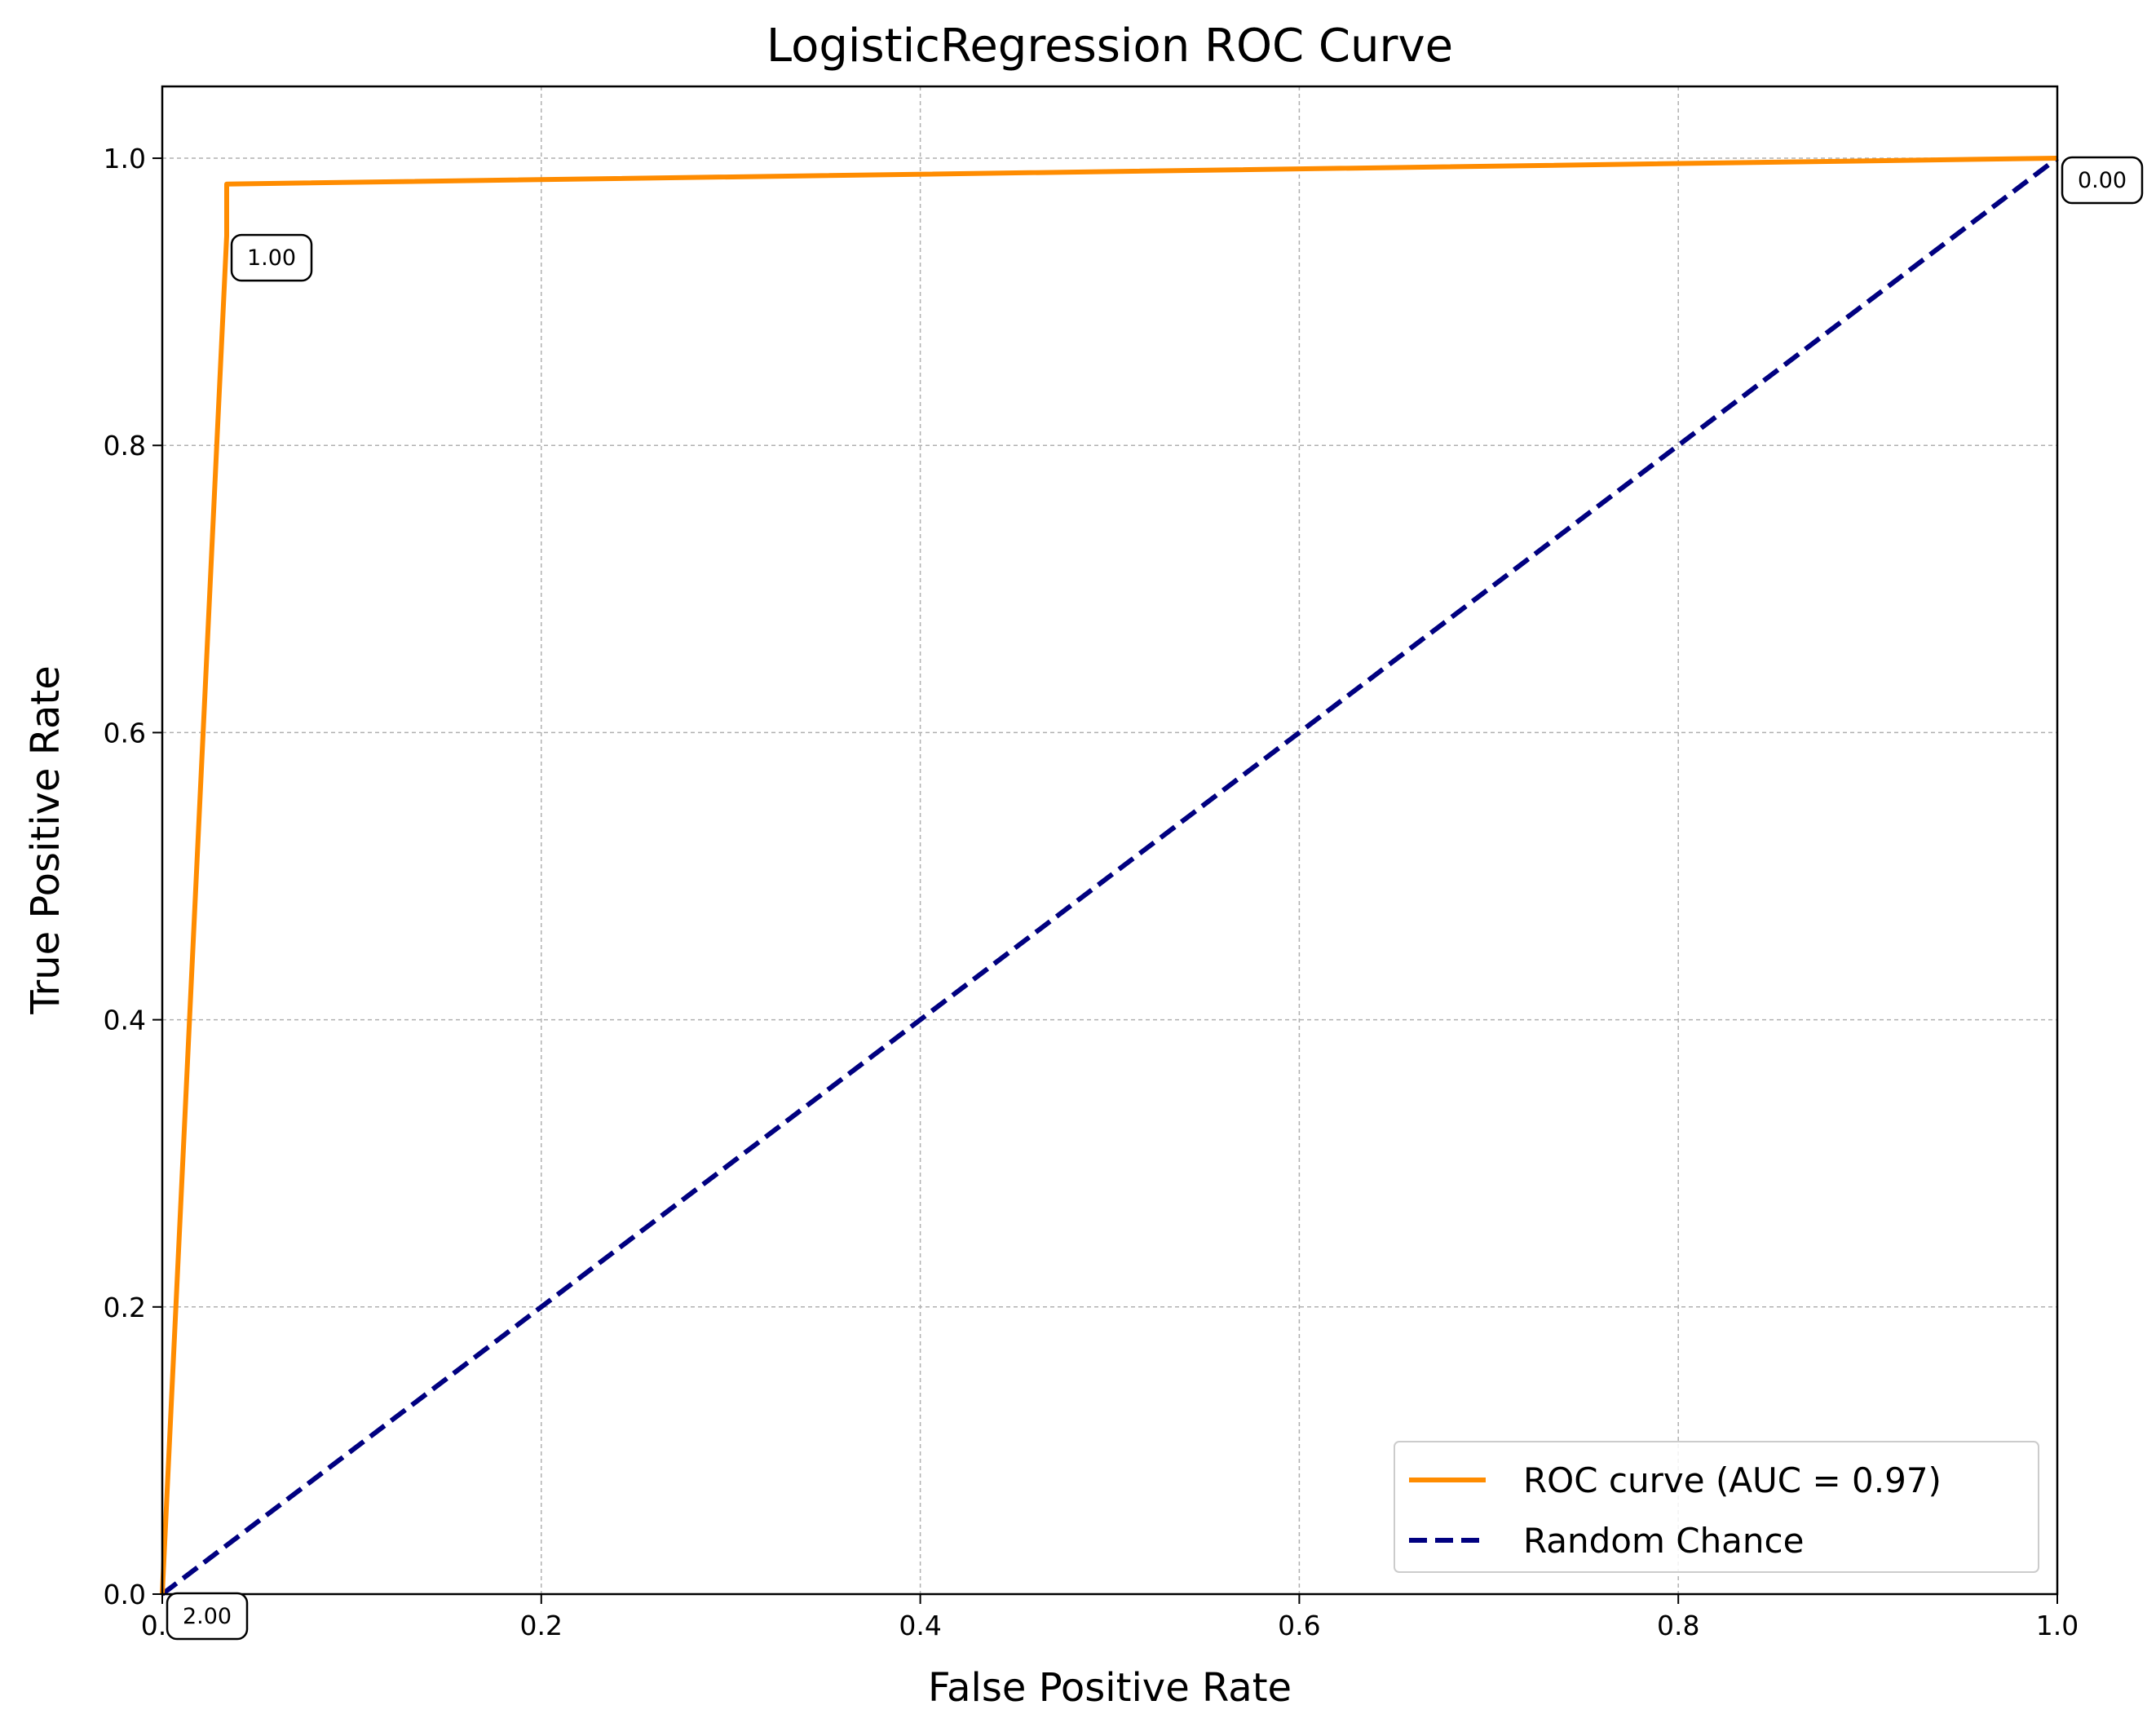  I want to click on annotation-label: 1.00, so click(271, 258).